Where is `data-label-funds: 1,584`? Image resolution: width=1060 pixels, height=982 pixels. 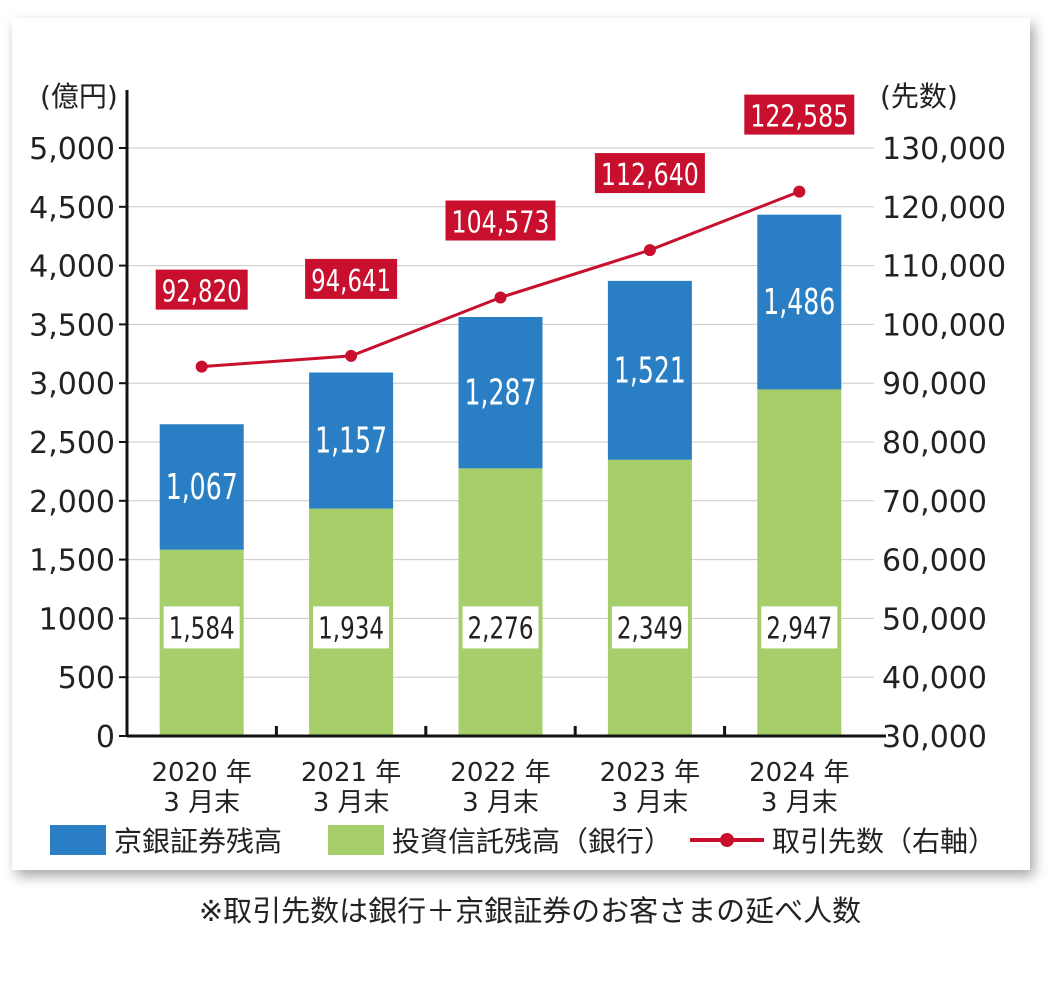
data-label-funds: 1,584 is located at coordinates (202, 628).